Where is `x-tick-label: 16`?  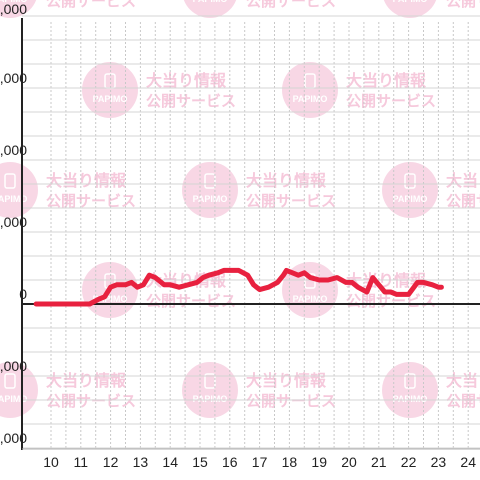 x-tick-label: 16 is located at coordinates (230, 462).